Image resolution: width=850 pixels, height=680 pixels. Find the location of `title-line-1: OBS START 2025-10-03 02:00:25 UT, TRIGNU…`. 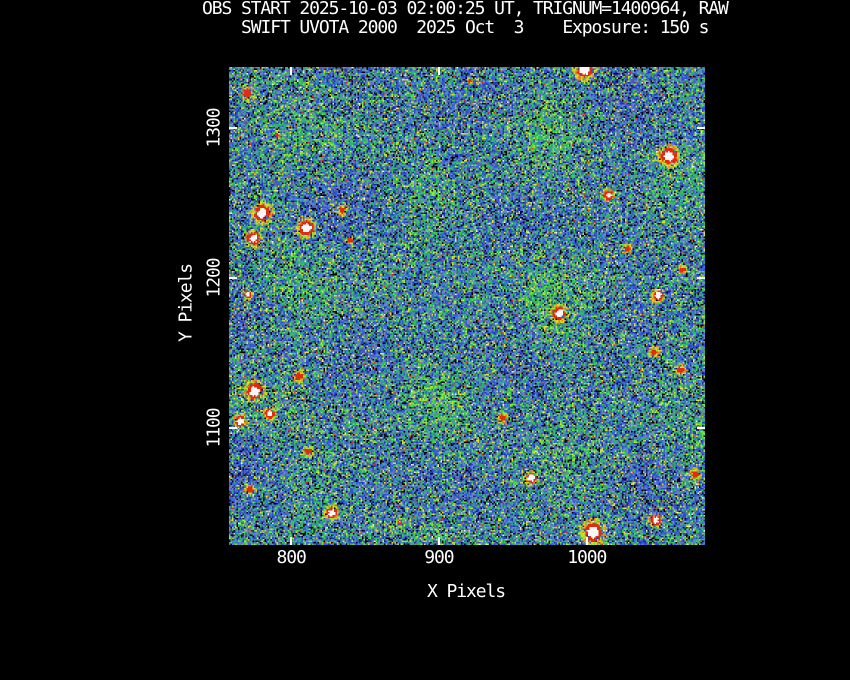

title-line-1: OBS START 2025-10-03 02:00:25 UT, TRIGNU… is located at coordinates (465, 9).